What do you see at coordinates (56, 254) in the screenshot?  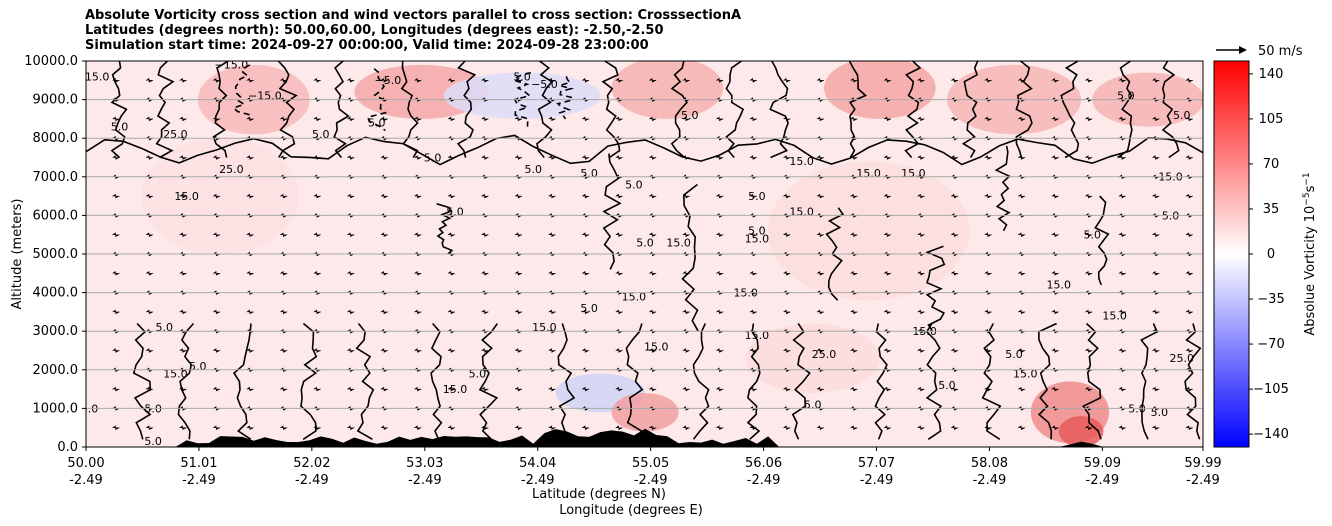 I see `y-tick-label: 5000.0` at bounding box center [56, 254].